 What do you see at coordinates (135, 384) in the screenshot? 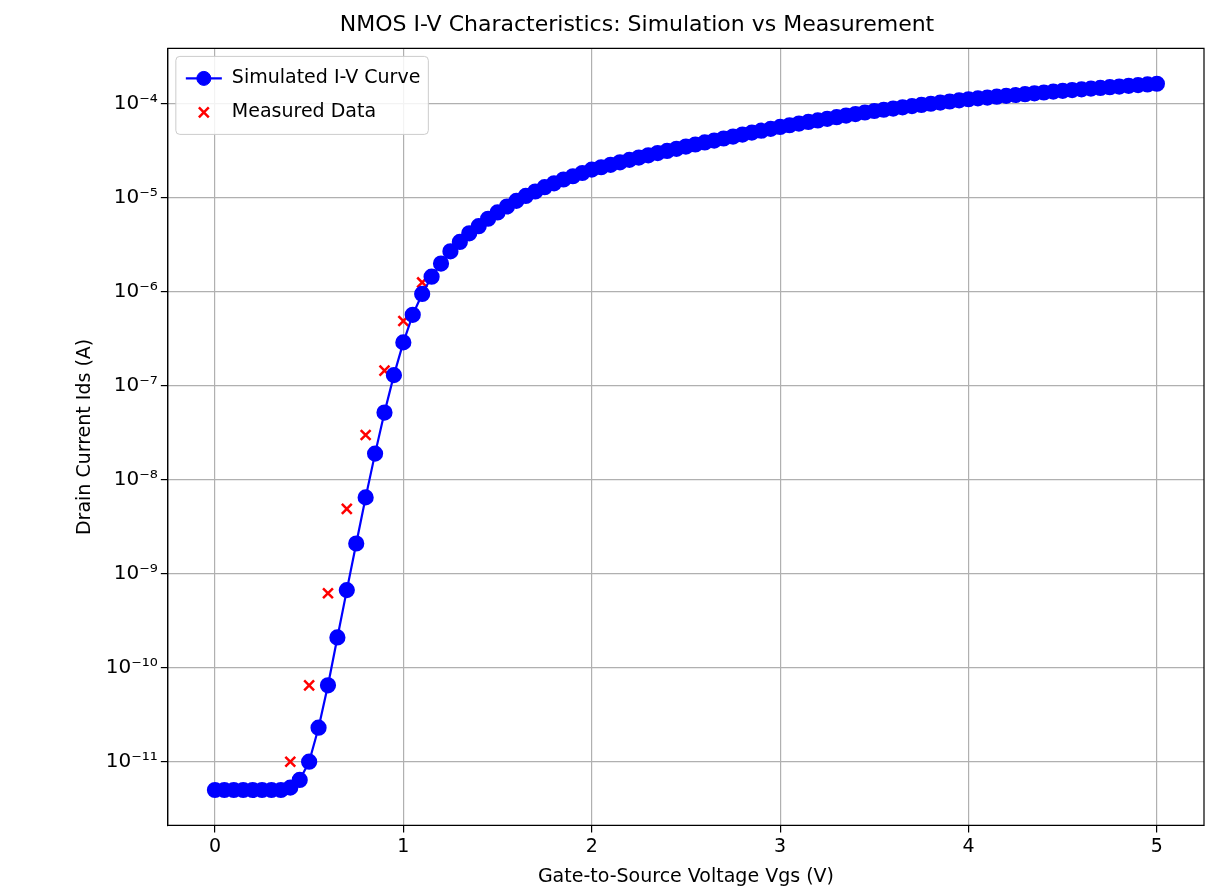
I see `y-tick-label: 10⁻⁷` at bounding box center [135, 384].